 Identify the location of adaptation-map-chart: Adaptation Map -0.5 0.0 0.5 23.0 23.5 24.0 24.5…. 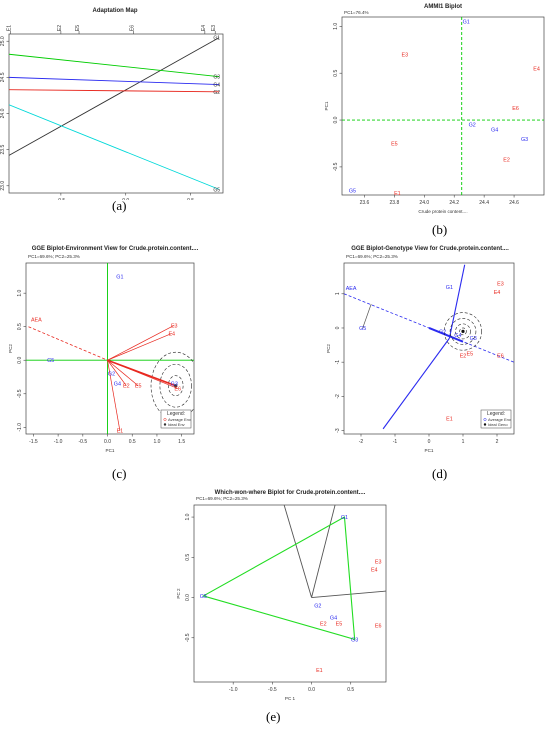
(112, 104).